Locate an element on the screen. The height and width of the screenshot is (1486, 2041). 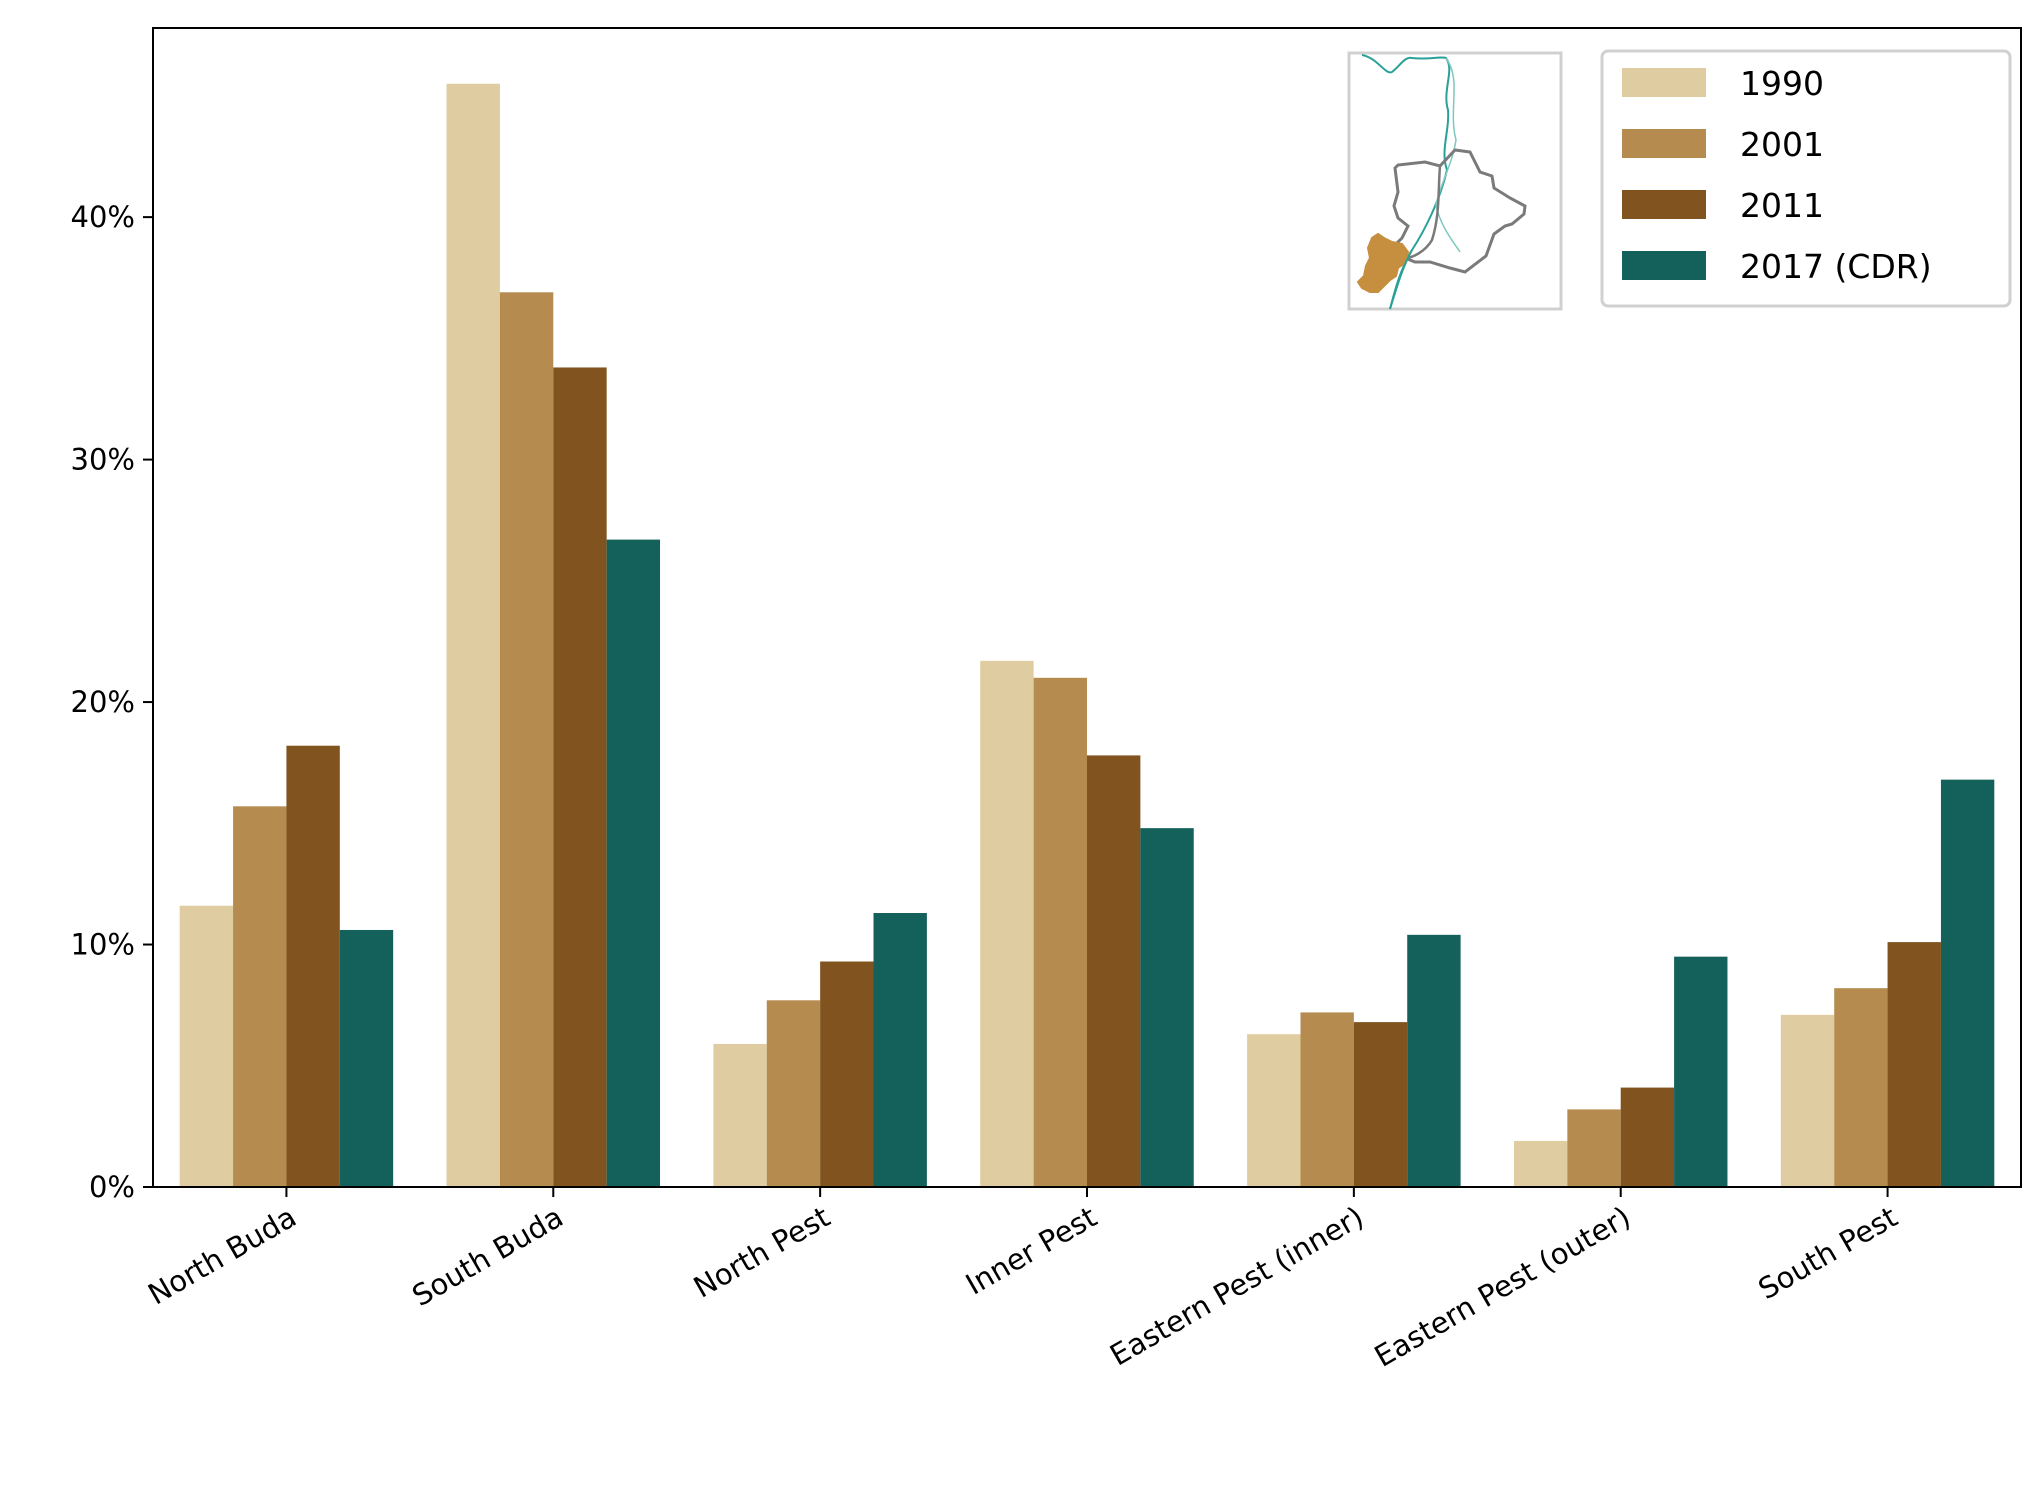
bar-north-pest-2017-cdr is located at coordinates (900, 1050).